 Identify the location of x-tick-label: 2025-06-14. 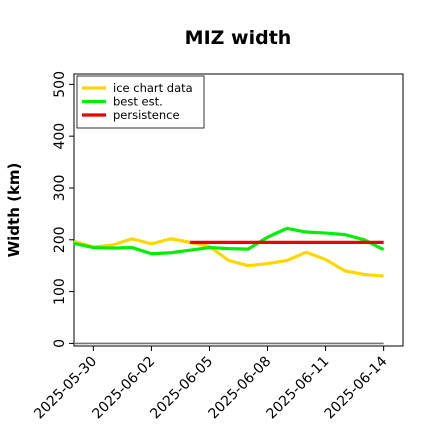
(356, 387).